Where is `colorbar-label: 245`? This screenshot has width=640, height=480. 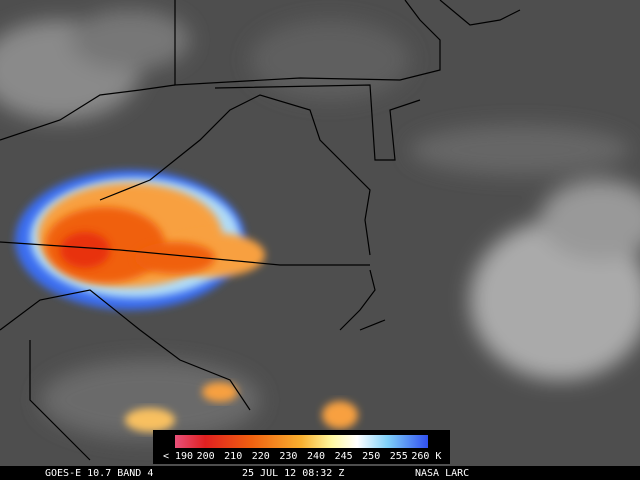
colorbar-label: 245 is located at coordinates (344, 456).